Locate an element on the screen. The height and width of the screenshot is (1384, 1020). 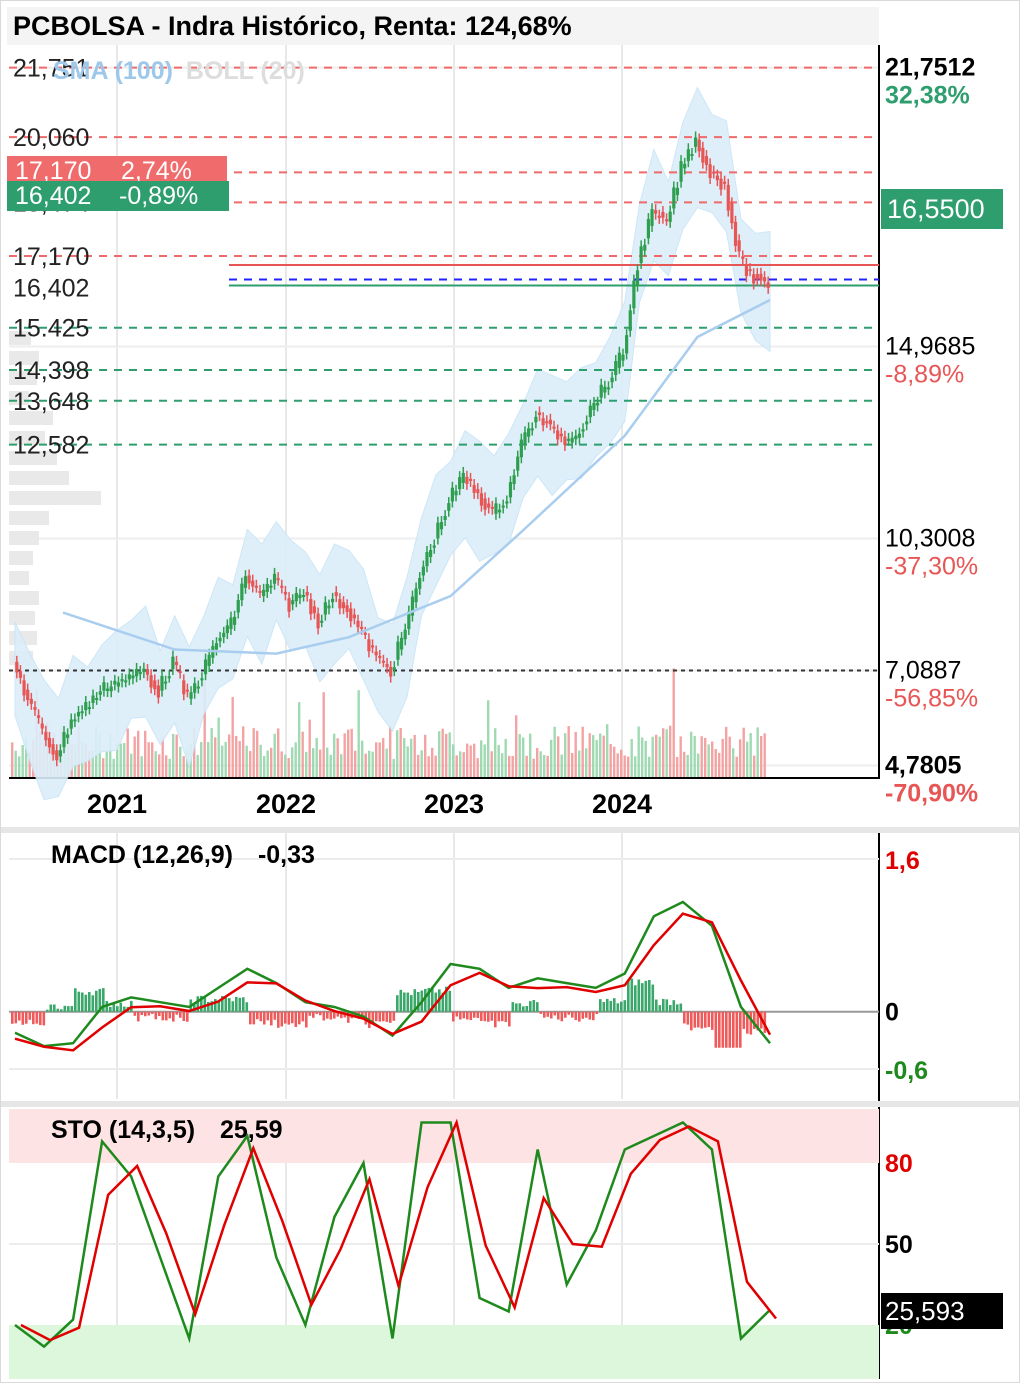
right-axis-price: 14,9685 is located at coordinates (930, 346).